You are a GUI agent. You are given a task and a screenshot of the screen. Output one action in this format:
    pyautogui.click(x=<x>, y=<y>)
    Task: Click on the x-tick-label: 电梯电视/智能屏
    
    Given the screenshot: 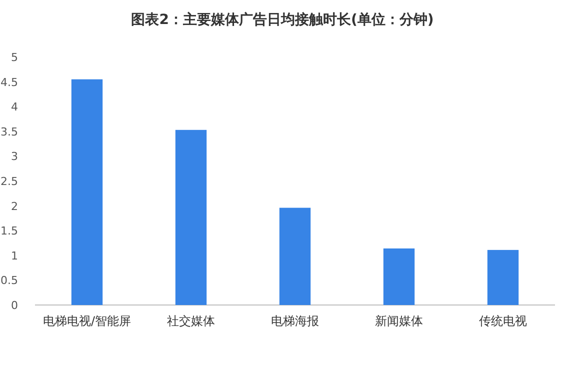 What is the action you would take?
    pyautogui.click(x=87, y=321)
    